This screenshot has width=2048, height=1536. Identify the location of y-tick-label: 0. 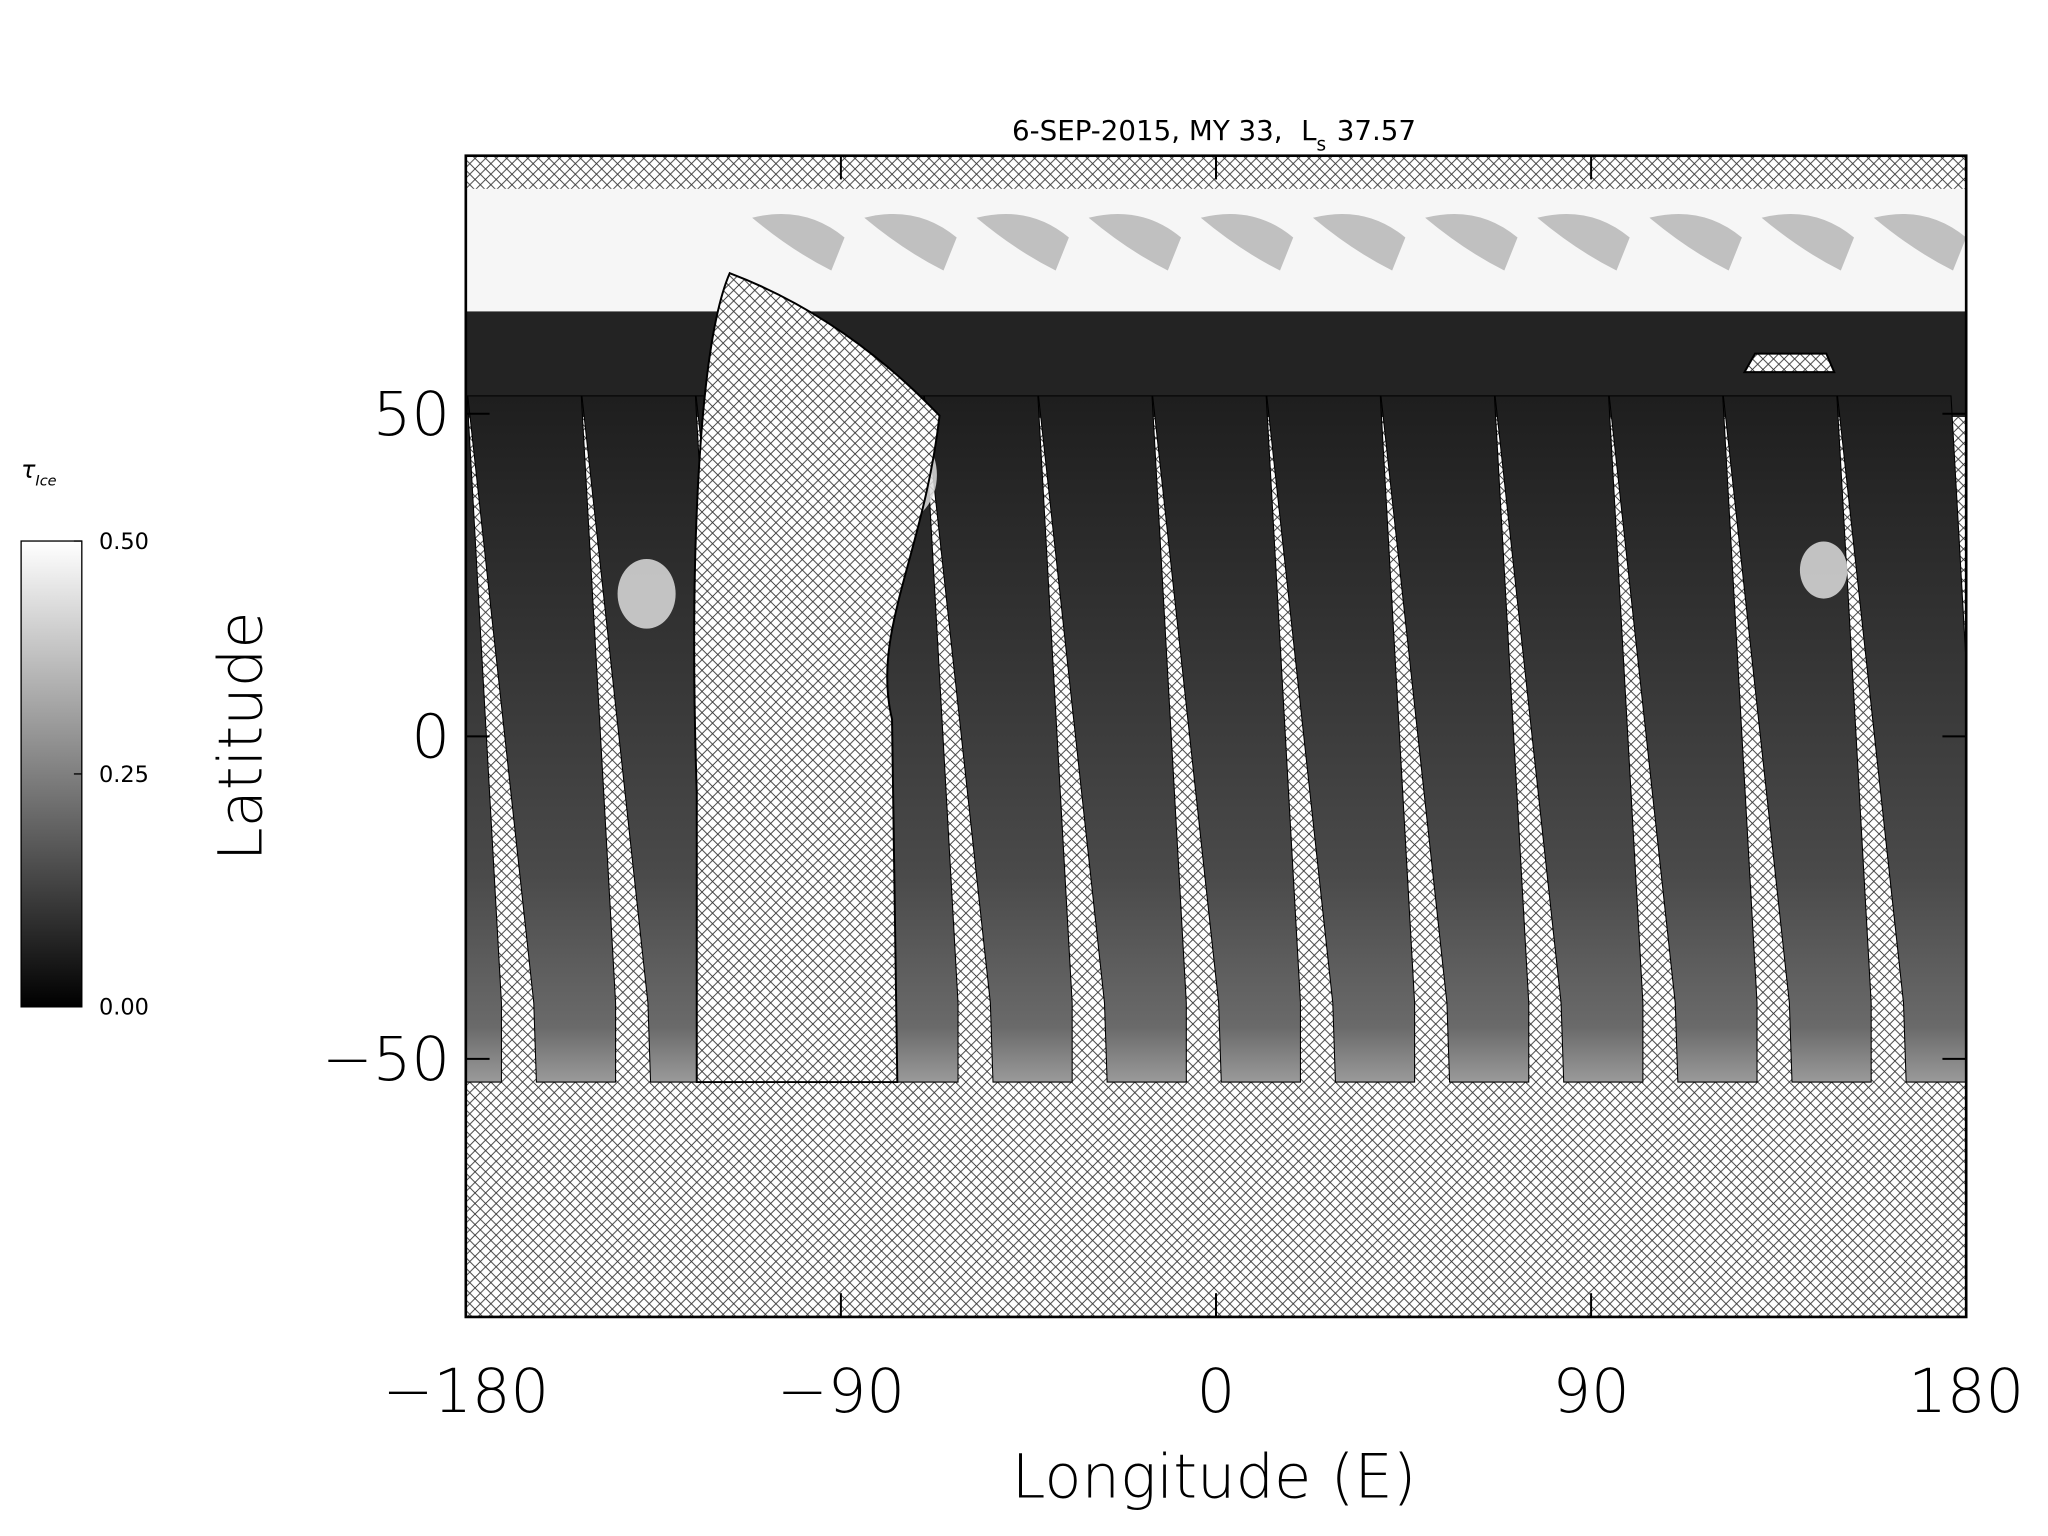
(430, 737).